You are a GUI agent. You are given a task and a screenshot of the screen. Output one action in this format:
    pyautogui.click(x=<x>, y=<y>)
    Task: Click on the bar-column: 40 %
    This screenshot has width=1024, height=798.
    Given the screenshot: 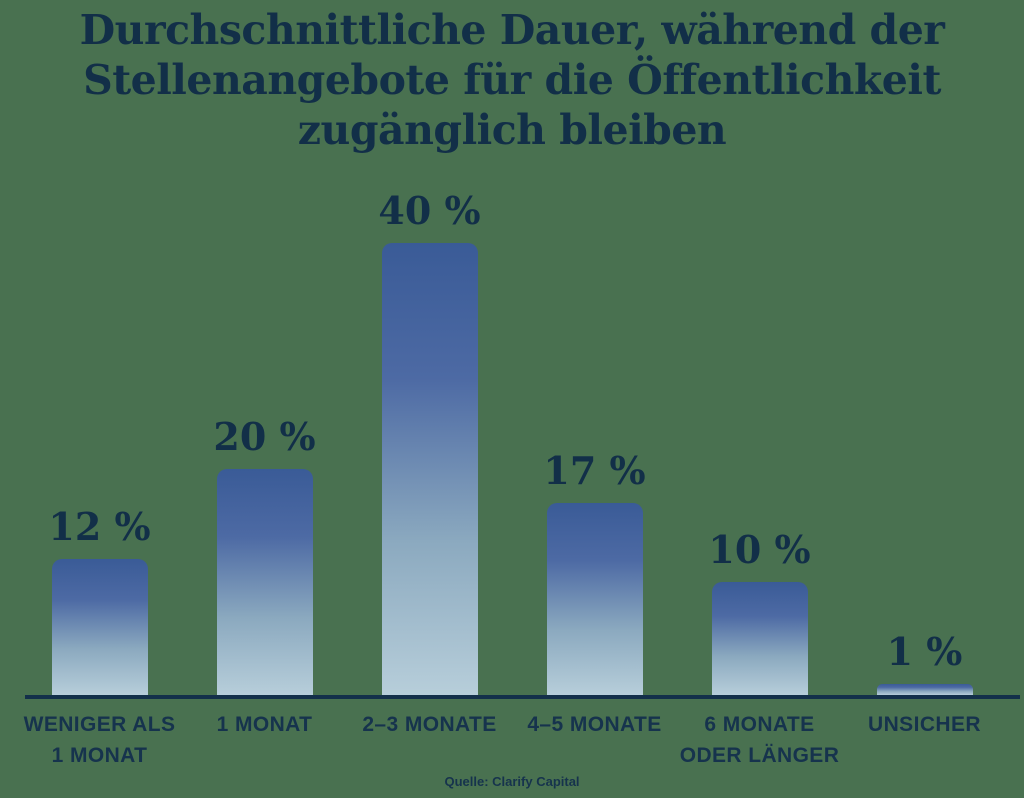 What is the action you would take?
    pyautogui.click(x=429, y=347)
    